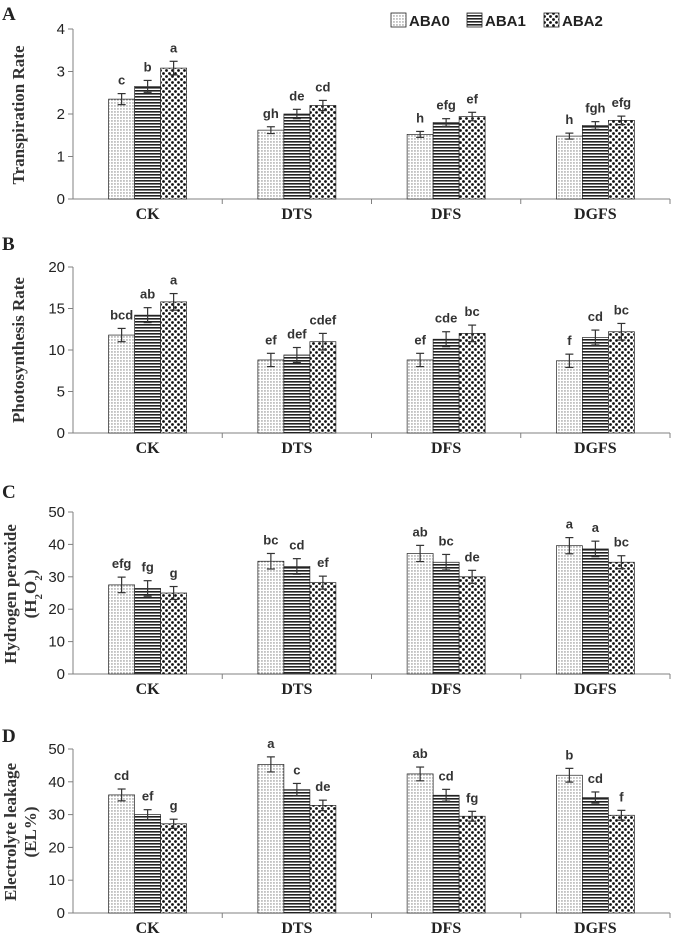 This screenshot has width=685, height=943. What do you see at coordinates (420, 167) in the screenshot?
I see `bar-a-dfs-aba0` at bounding box center [420, 167].